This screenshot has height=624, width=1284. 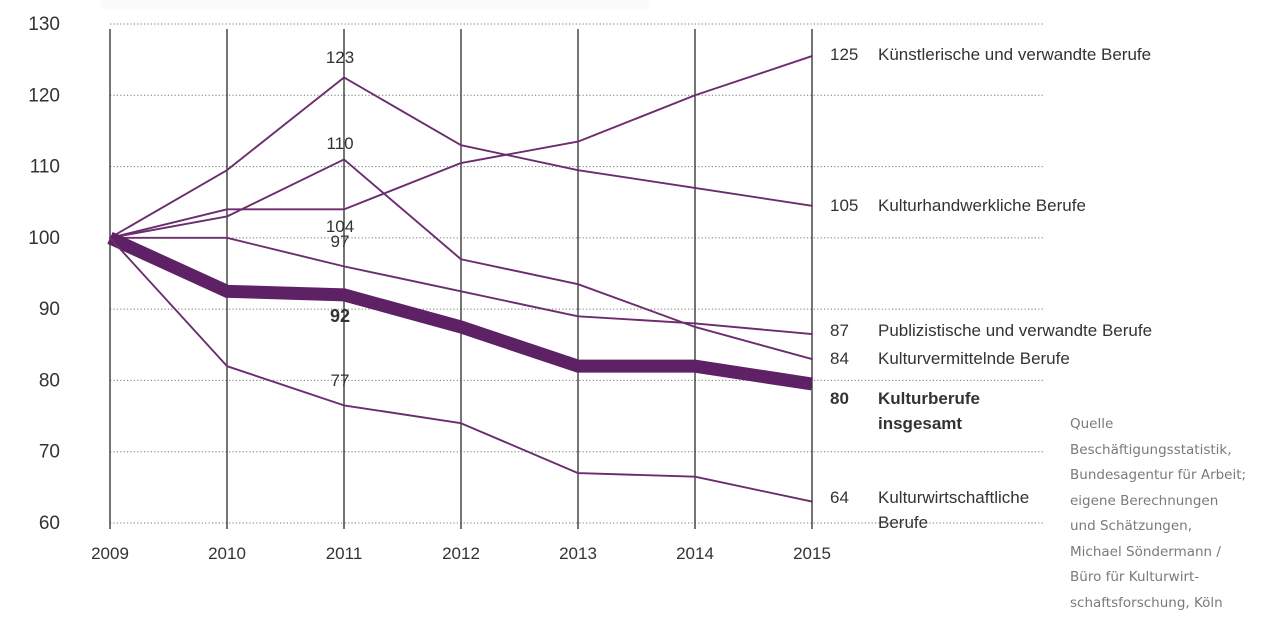 I want to click on y-axis-tick-labels: 60 70 80 90 100 110 120 130, so click(x=44, y=274).